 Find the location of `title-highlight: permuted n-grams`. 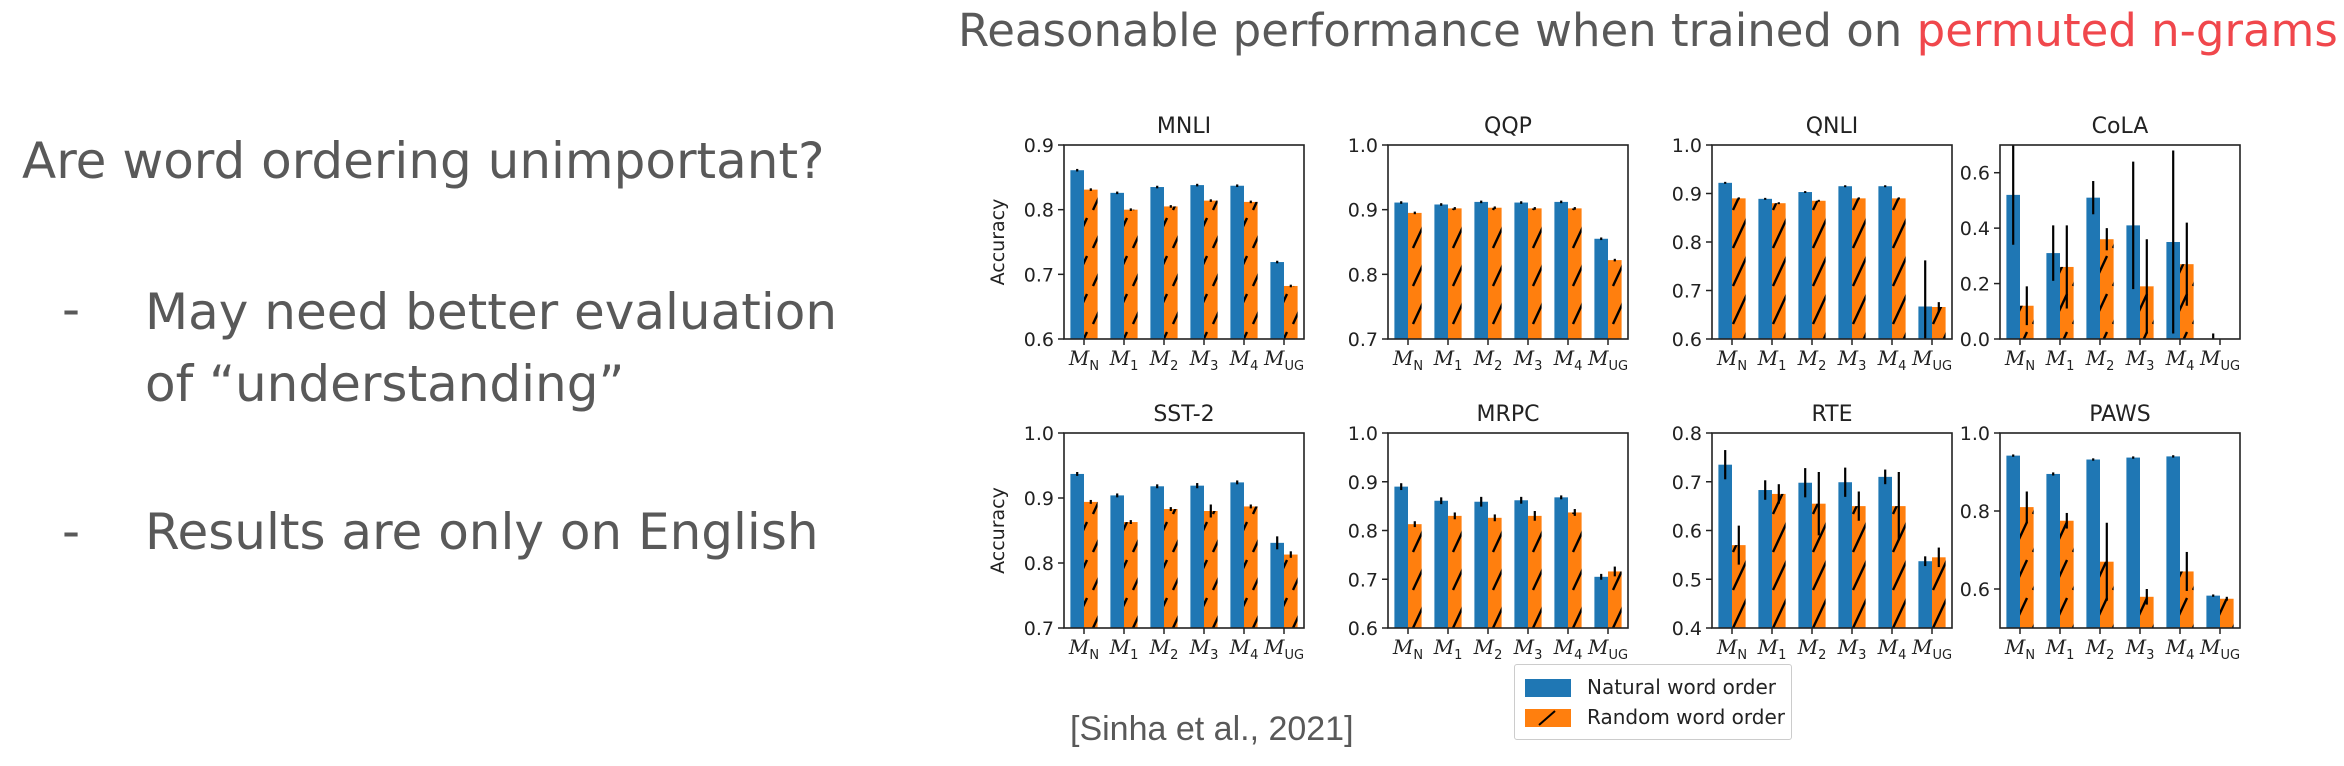

title-highlight: permuted n-grams is located at coordinates (2127, 30).